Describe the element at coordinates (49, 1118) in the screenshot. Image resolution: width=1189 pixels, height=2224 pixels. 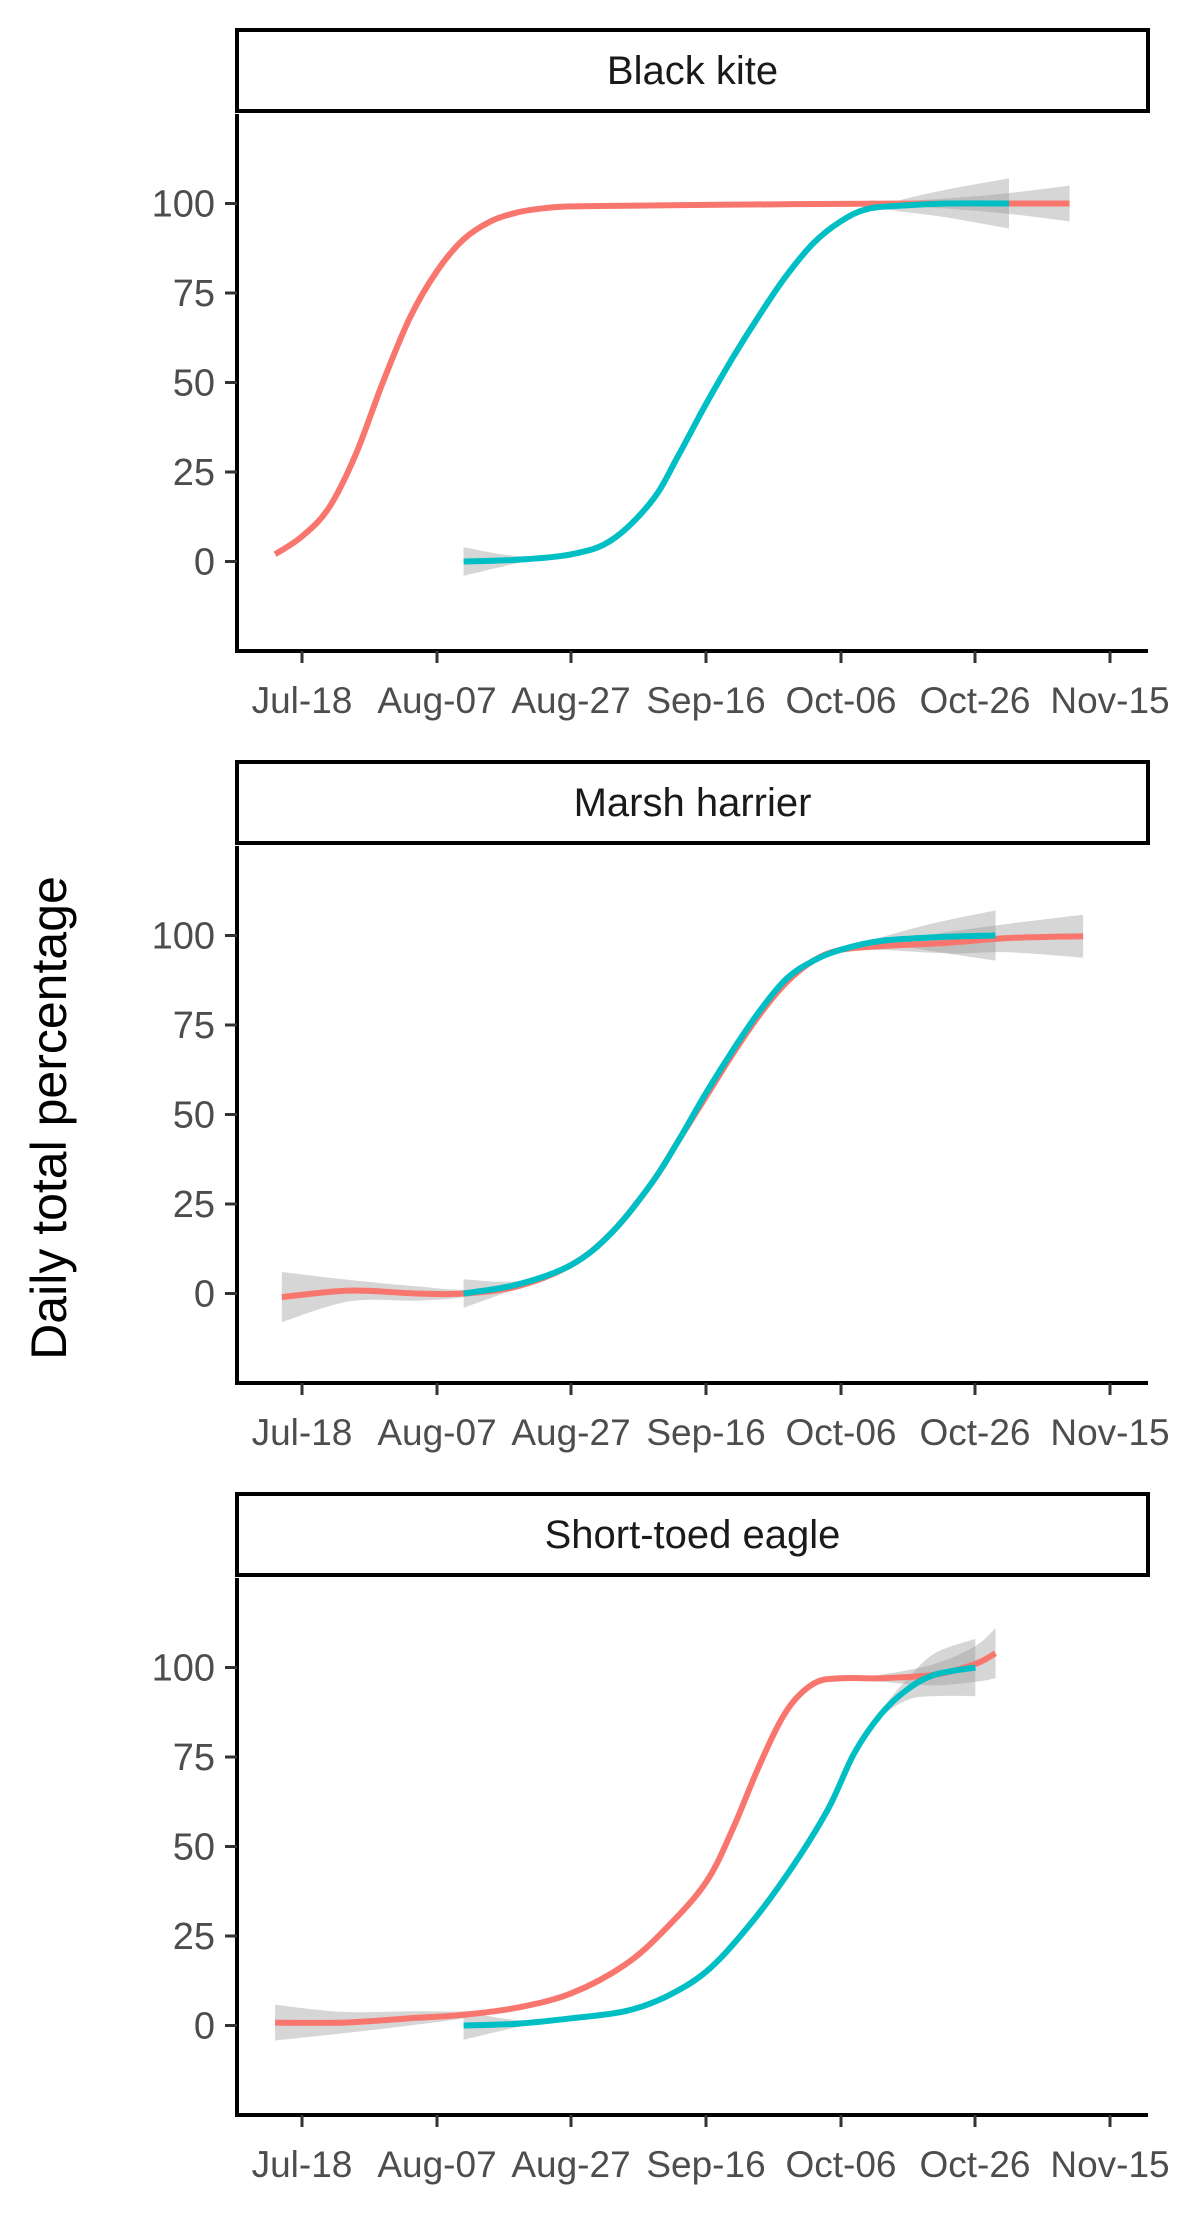
I see `y-axis-title: Daily total percentage` at that location.